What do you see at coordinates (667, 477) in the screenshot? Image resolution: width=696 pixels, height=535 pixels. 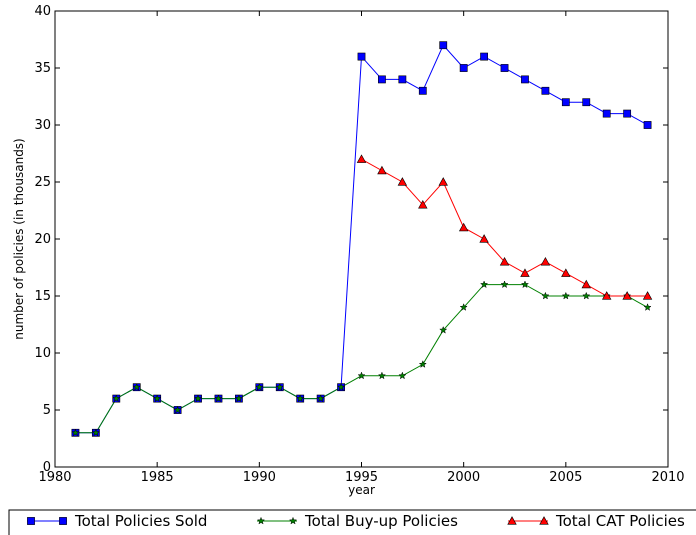 I see `x-tick-label: 2010` at bounding box center [667, 477].